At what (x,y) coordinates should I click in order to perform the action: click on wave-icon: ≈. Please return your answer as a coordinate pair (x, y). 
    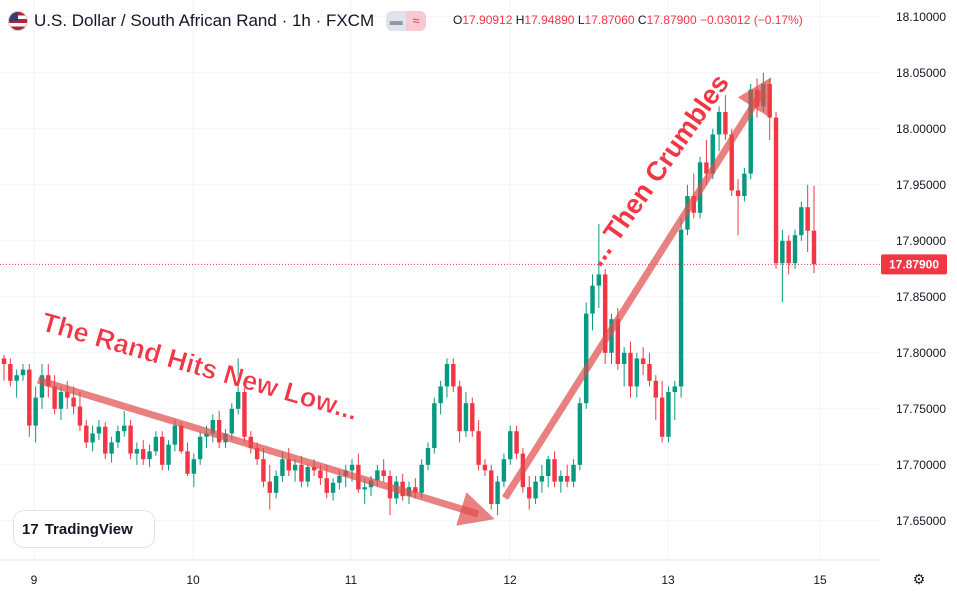
    Looking at the image, I should click on (416, 21).